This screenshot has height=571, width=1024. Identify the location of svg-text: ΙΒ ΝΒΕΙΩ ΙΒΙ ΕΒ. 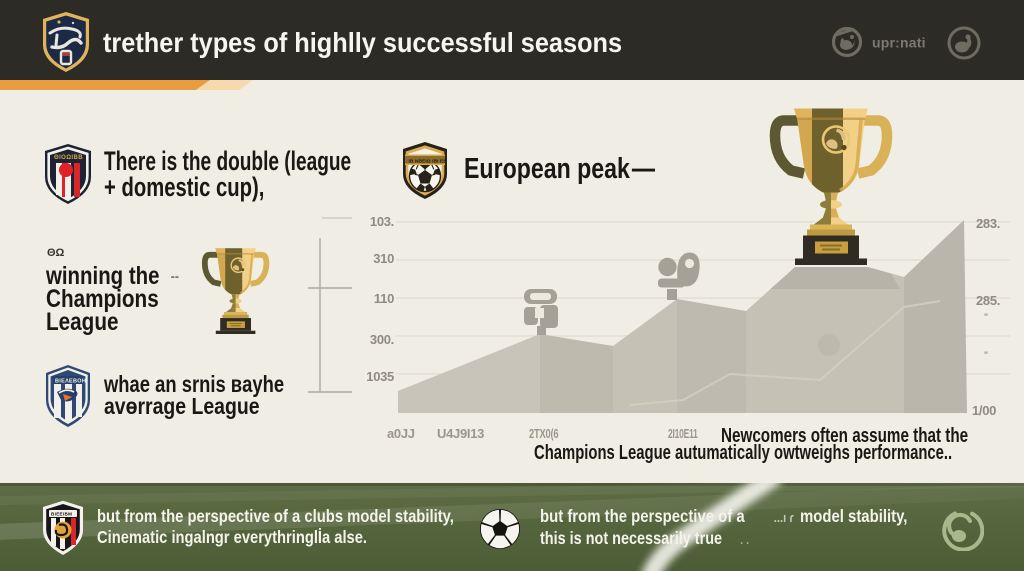
(428, 161).